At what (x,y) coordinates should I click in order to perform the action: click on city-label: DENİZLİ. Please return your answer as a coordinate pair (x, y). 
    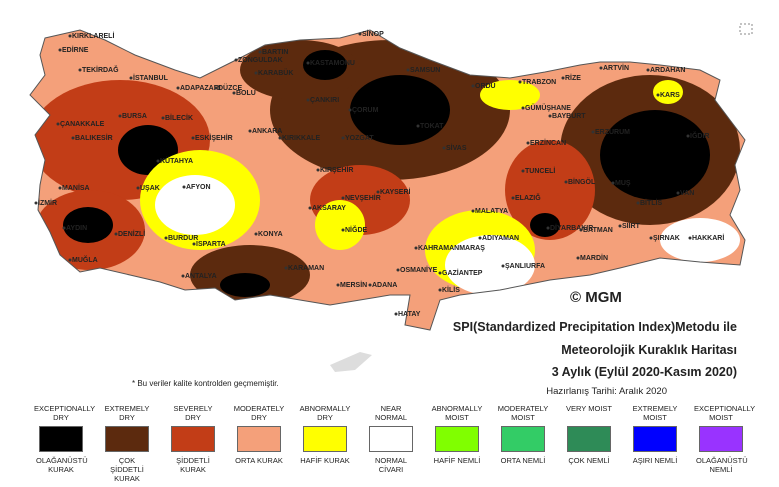
    Looking at the image, I should click on (131, 234).